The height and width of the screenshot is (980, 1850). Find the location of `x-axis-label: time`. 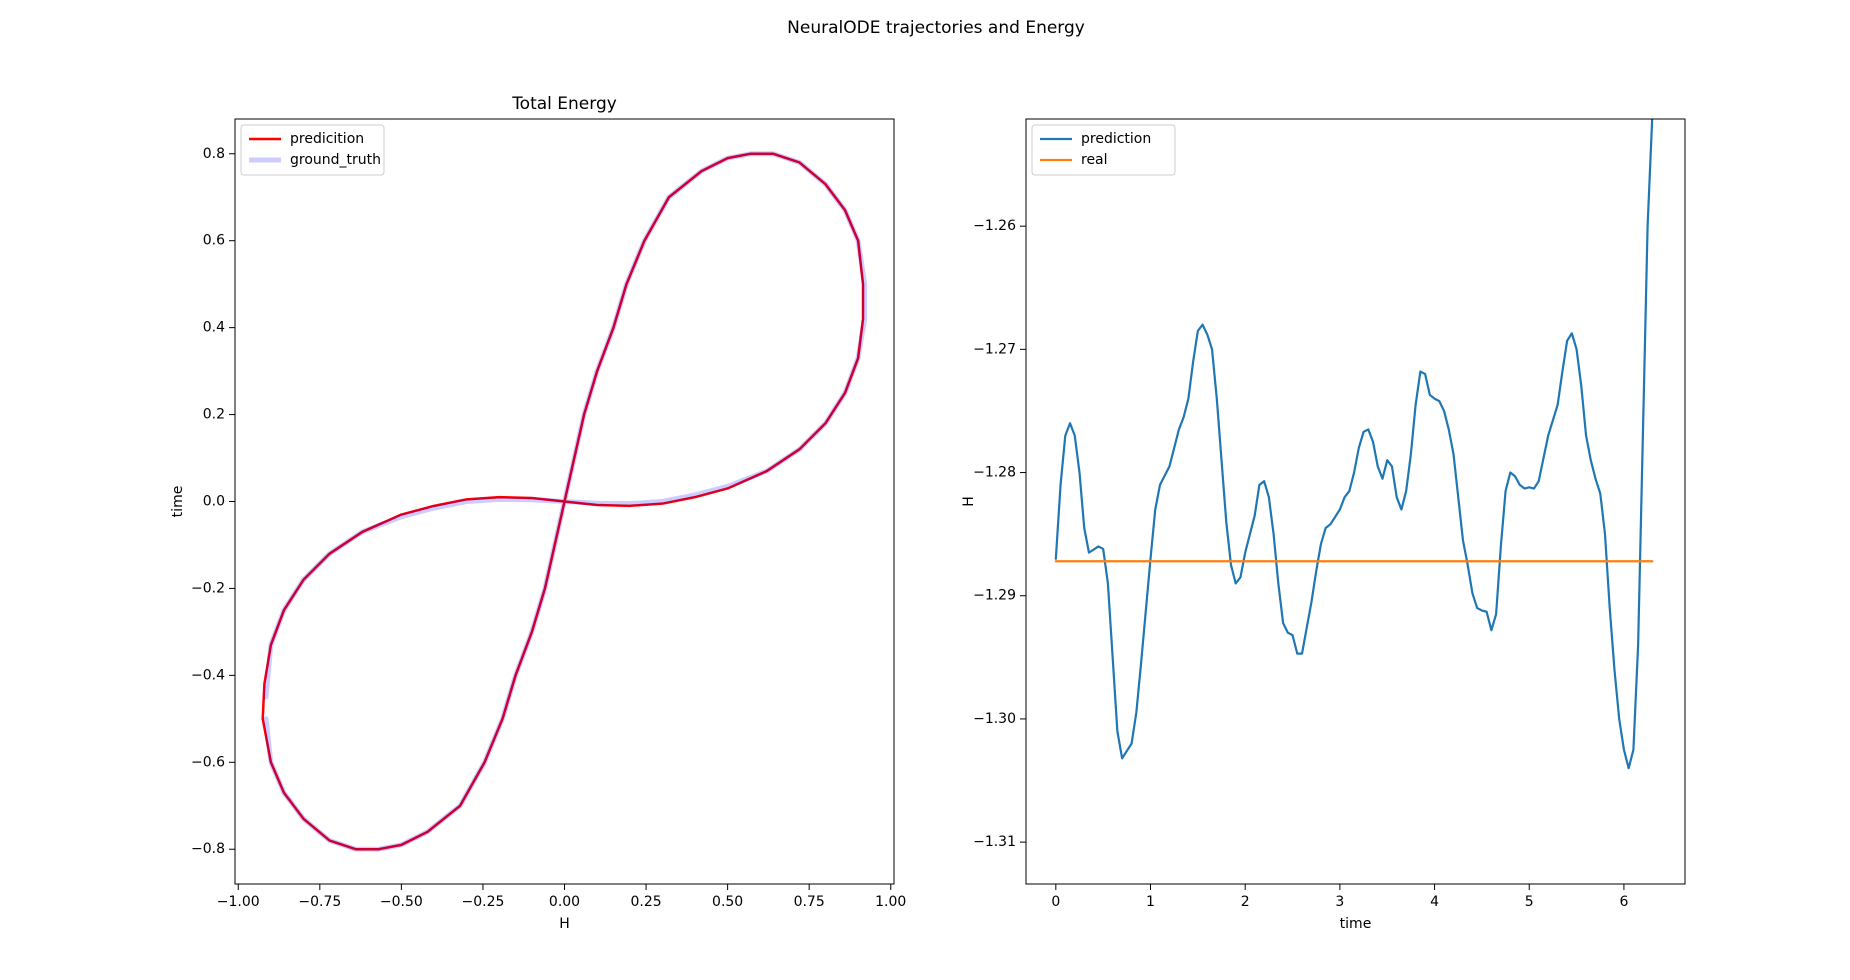

x-axis-label: time is located at coordinates (1356, 924).